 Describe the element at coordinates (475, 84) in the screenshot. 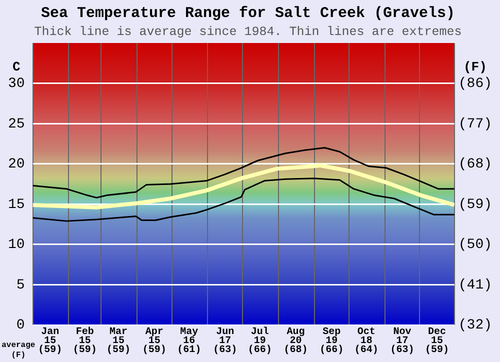

I see `y2-tick-label: (86)` at that location.